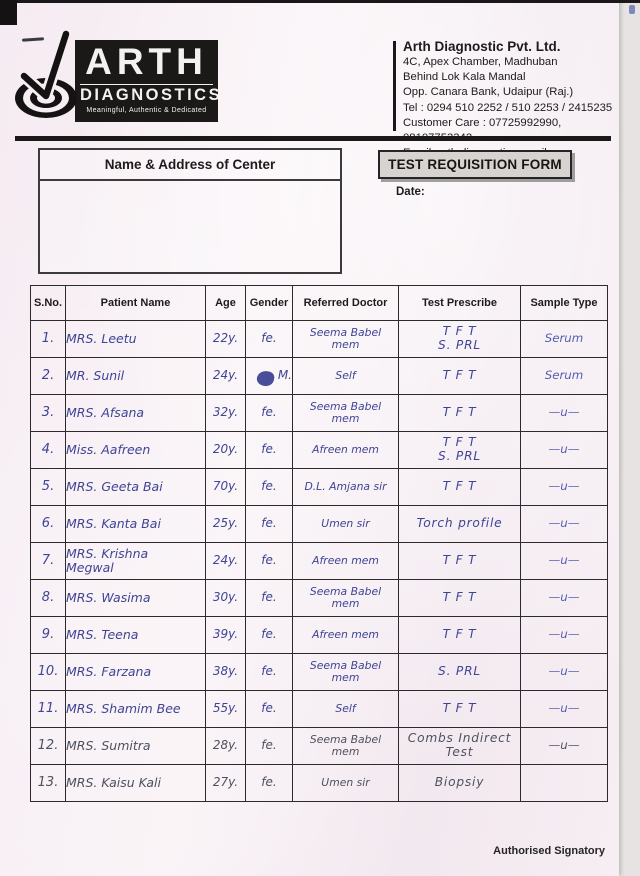  What do you see at coordinates (48, 598) in the screenshot?
I see `cell-sno: 8.` at bounding box center [48, 598].